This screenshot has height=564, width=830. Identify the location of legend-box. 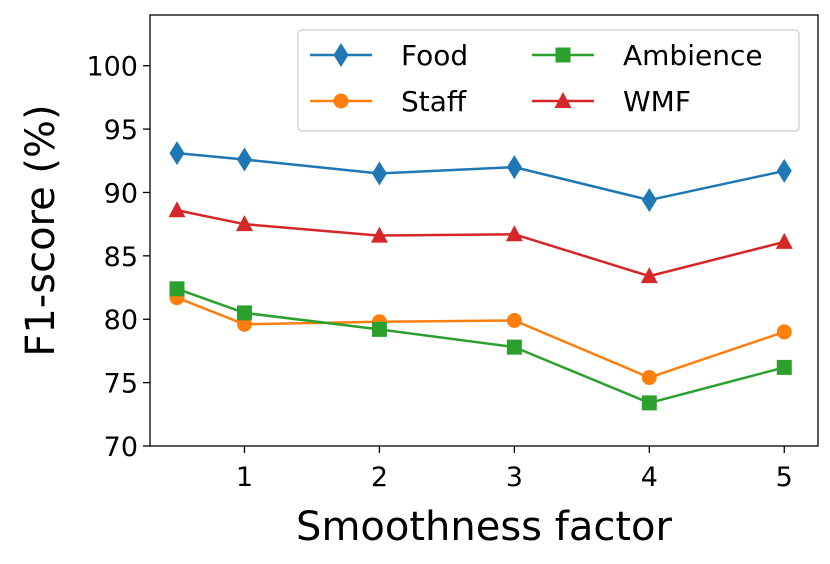
(548, 80).